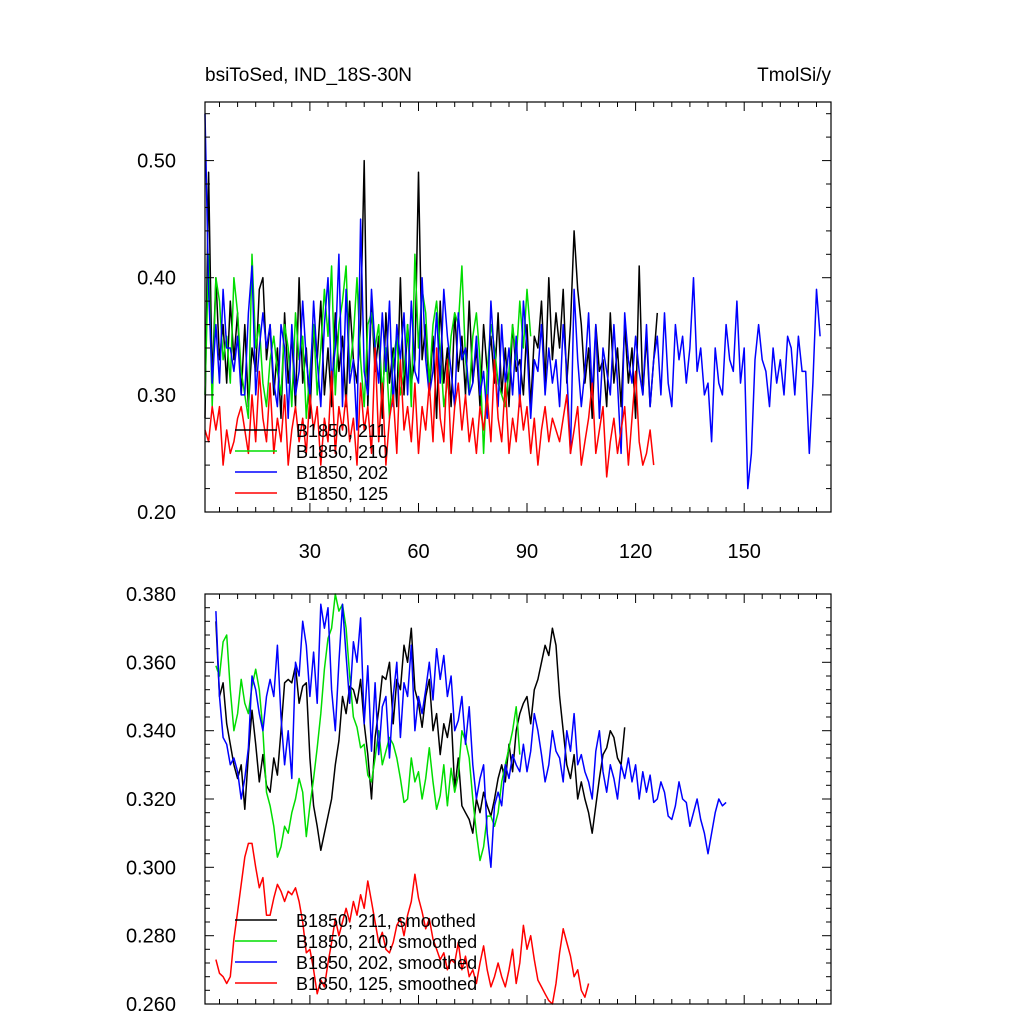 The width and height of the screenshot is (1024, 1024). I want to click on x-tick-label: 120, so click(635, 552).